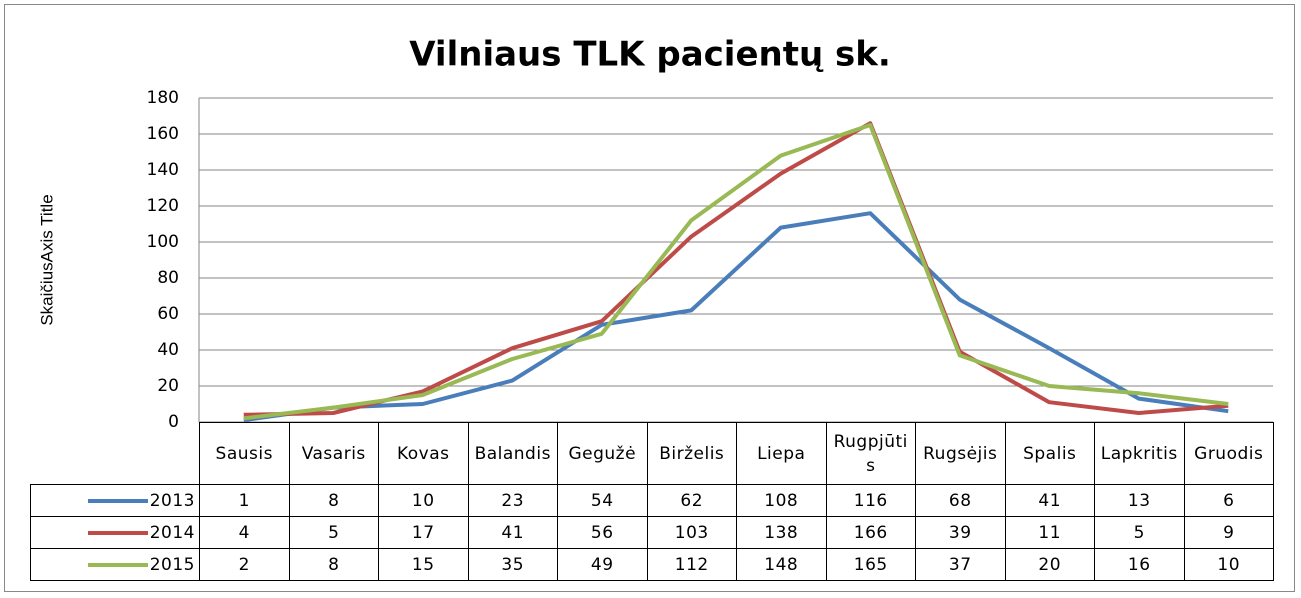 The image size is (1301, 598). Describe the element at coordinates (781, 500) in the screenshot. I see `value-cell: 108` at that location.